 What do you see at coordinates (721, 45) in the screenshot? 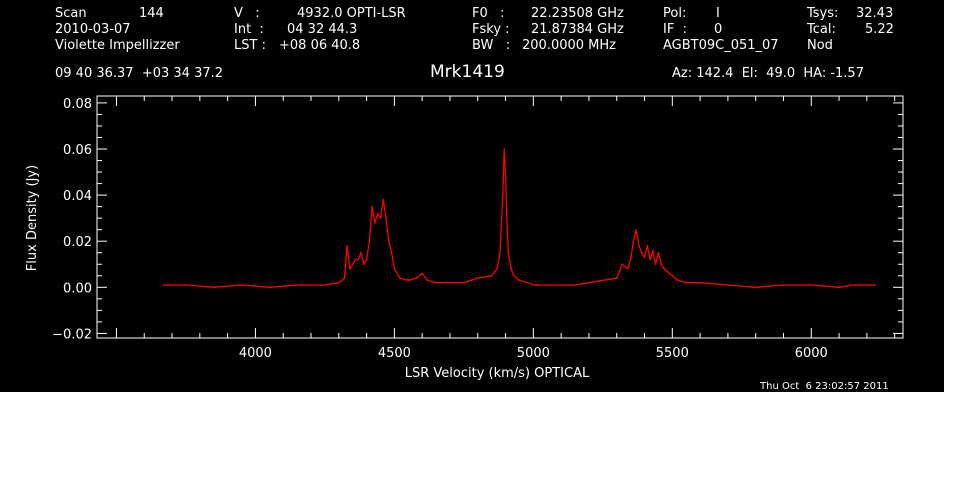
I see `project-id: AGBT09C_051_07` at bounding box center [721, 45].